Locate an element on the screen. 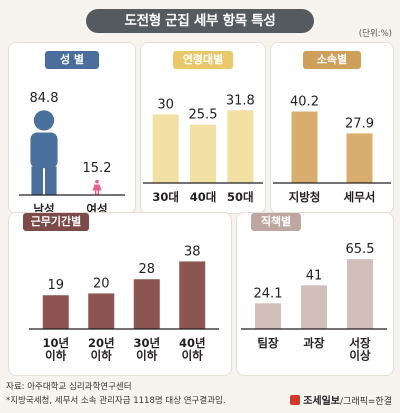 Image resolution: width=400 pixels, height=413 pixels. affiliation-chart: 40.2 지방청 27.9 세무서 is located at coordinates (332, 149).